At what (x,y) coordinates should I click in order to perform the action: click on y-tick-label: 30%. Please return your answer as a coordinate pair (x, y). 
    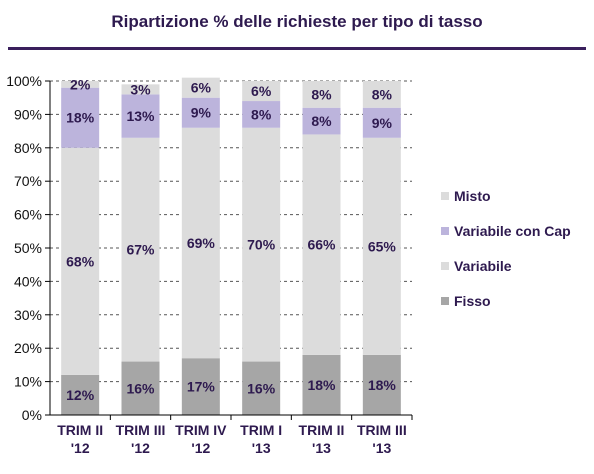
    Looking at the image, I should click on (28, 315).